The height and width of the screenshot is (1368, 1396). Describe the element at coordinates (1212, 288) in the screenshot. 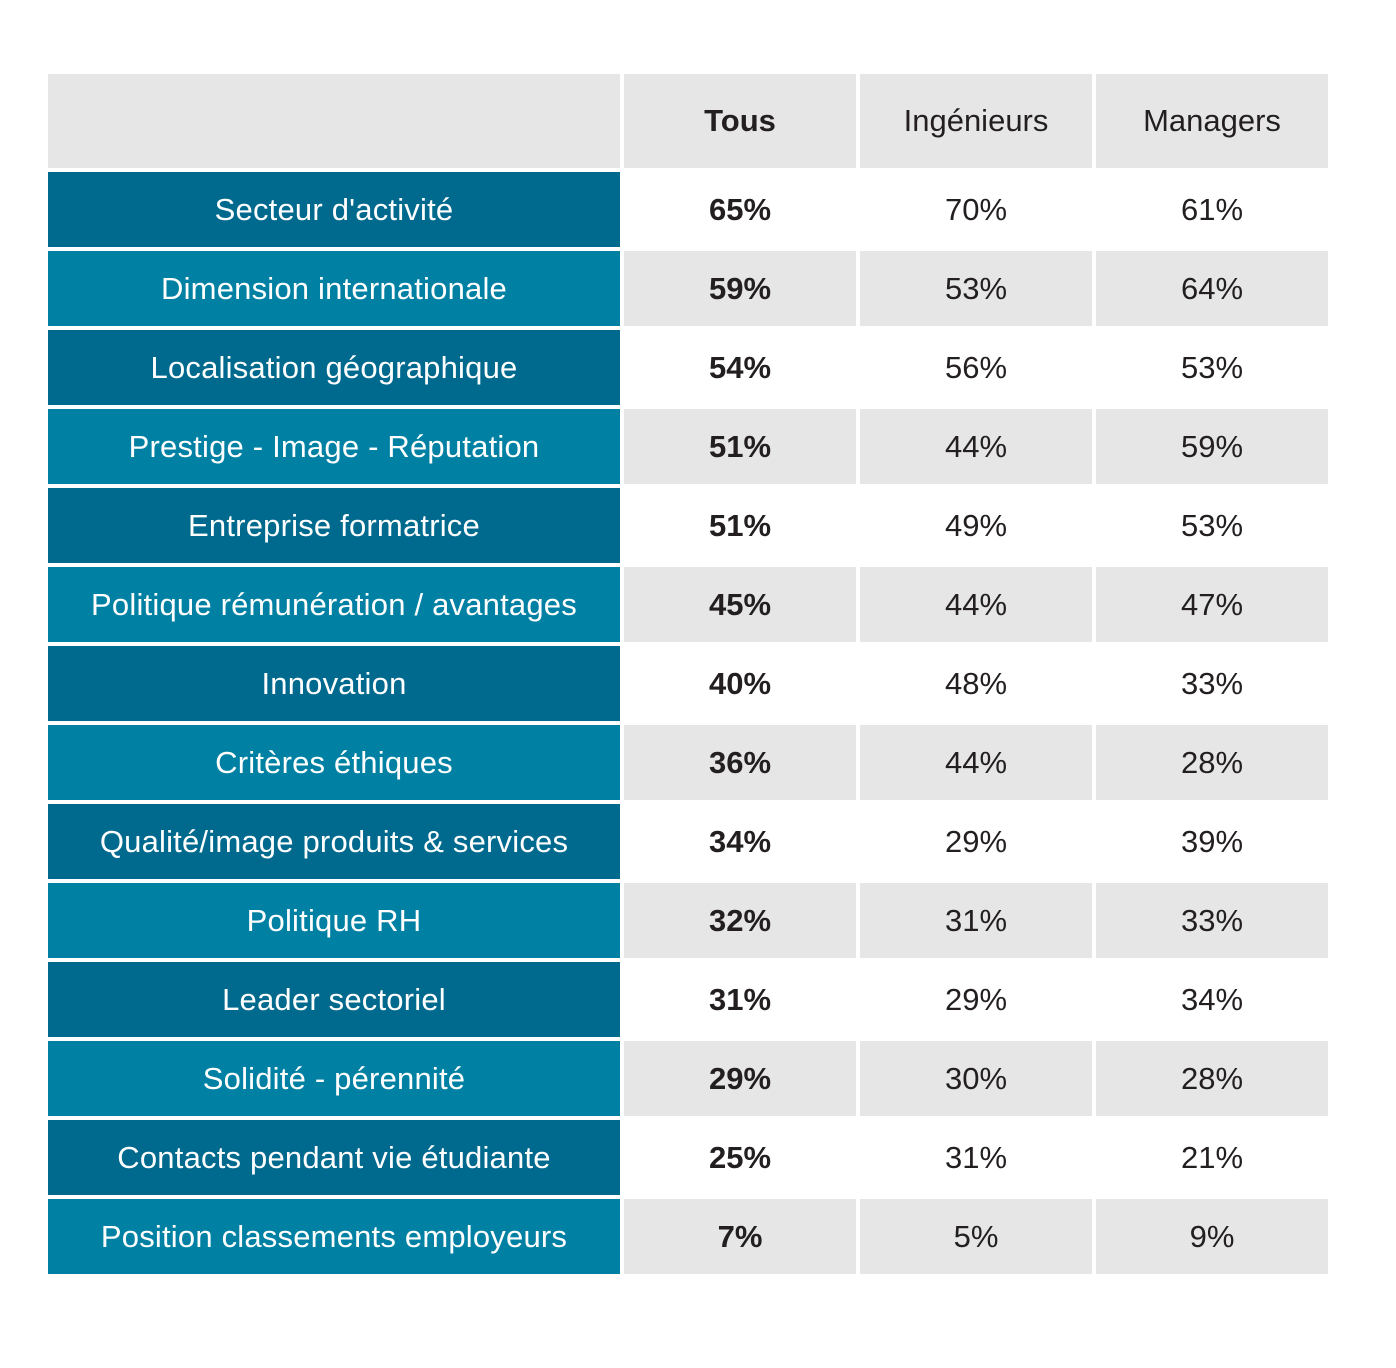

I see `value-managers: 64%` at that location.